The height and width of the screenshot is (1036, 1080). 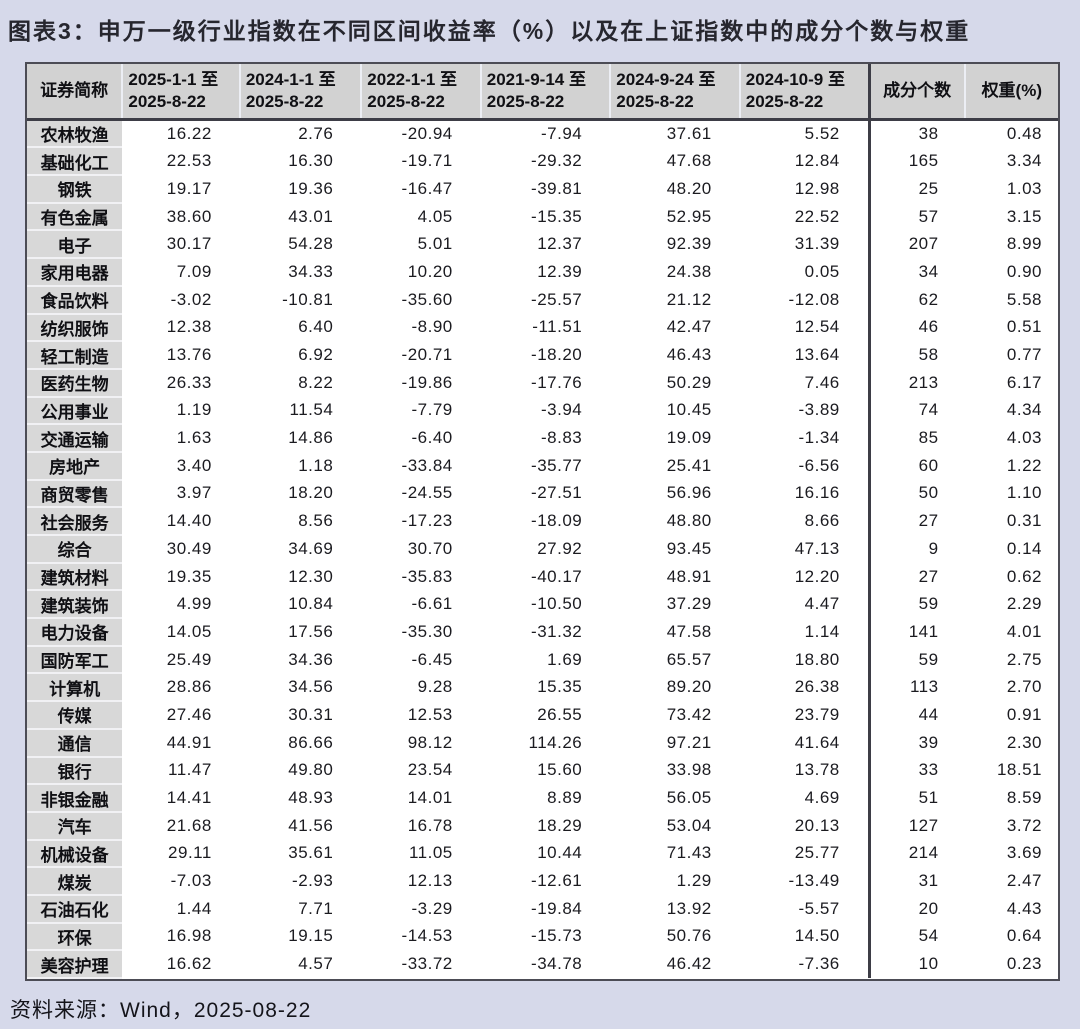 What do you see at coordinates (181, 715) in the screenshot?
I see `return-value-cell: 27.46` at bounding box center [181, 715].